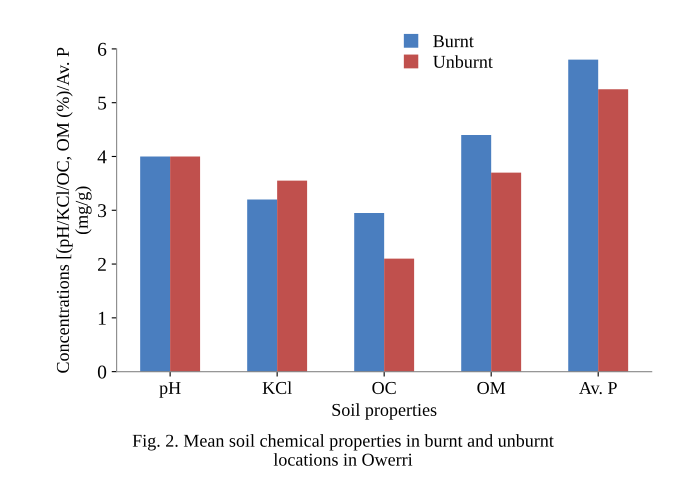  Describe the element at coordinates (102, 103) in the screenshot. I see `y-tick-label: 5` at that location.